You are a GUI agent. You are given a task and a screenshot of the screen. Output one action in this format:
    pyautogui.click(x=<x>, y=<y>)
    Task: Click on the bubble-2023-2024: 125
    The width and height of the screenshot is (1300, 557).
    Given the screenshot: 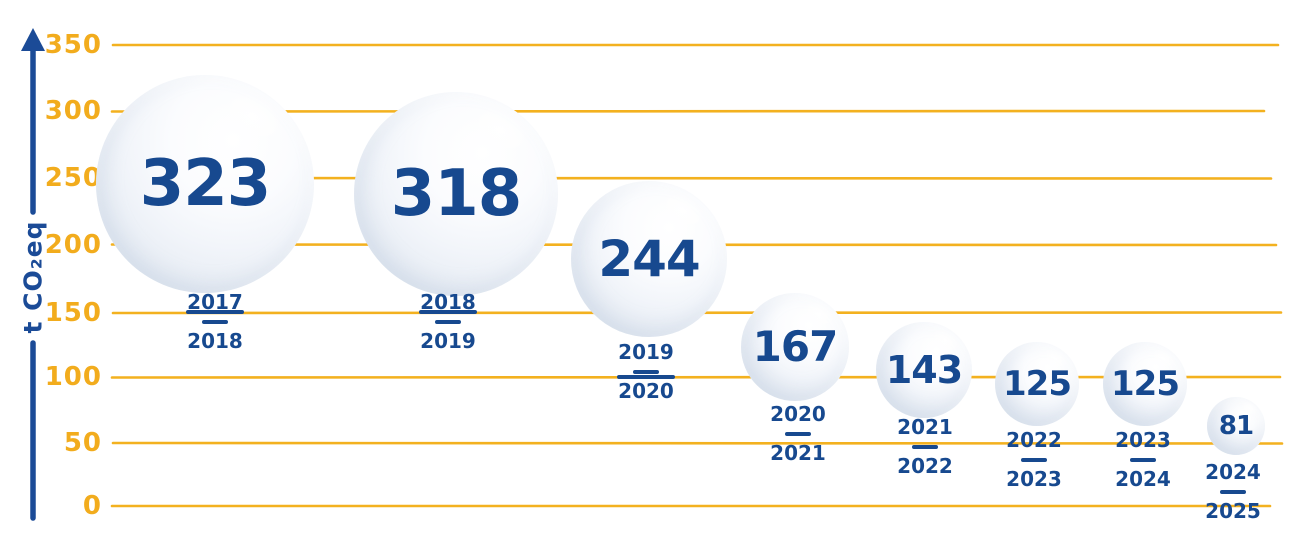 What is the action you would take?
    pyautogui.click(x=1145, y=384)
    